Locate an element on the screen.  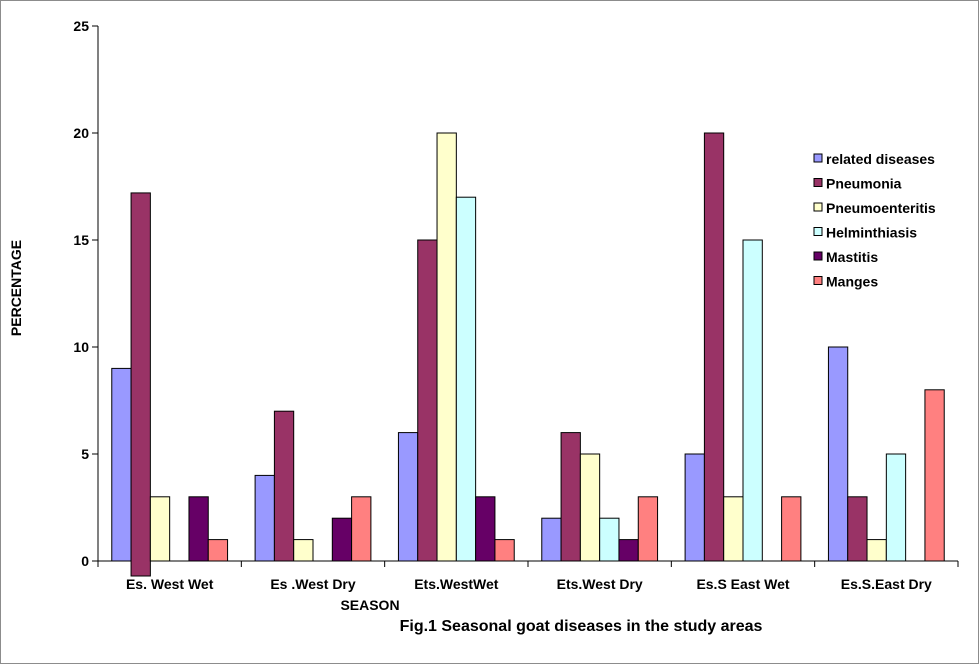
y-tick-label: 5 is located at coordinates (85, 454).